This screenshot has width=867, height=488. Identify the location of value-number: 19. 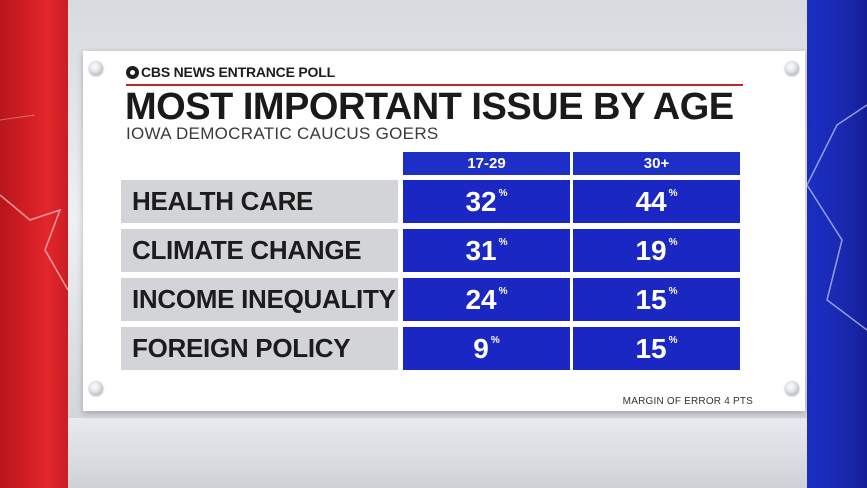
(651, 250).